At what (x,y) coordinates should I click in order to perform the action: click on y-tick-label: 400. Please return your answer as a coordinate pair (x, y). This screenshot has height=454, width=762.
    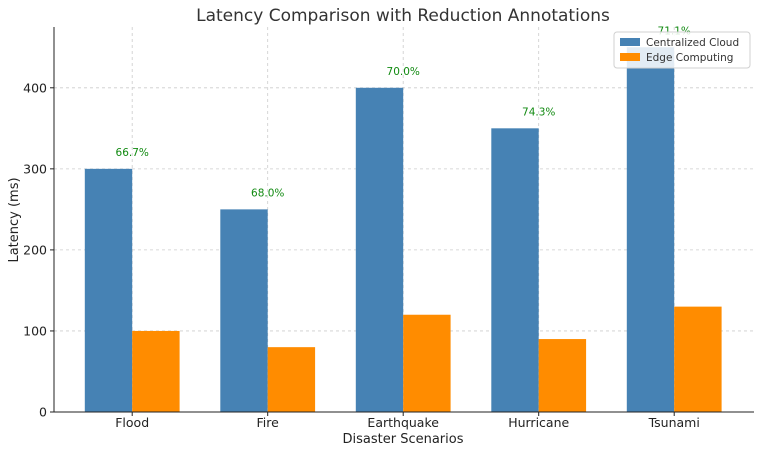
    Looking at the image, I should click on (35, 87).